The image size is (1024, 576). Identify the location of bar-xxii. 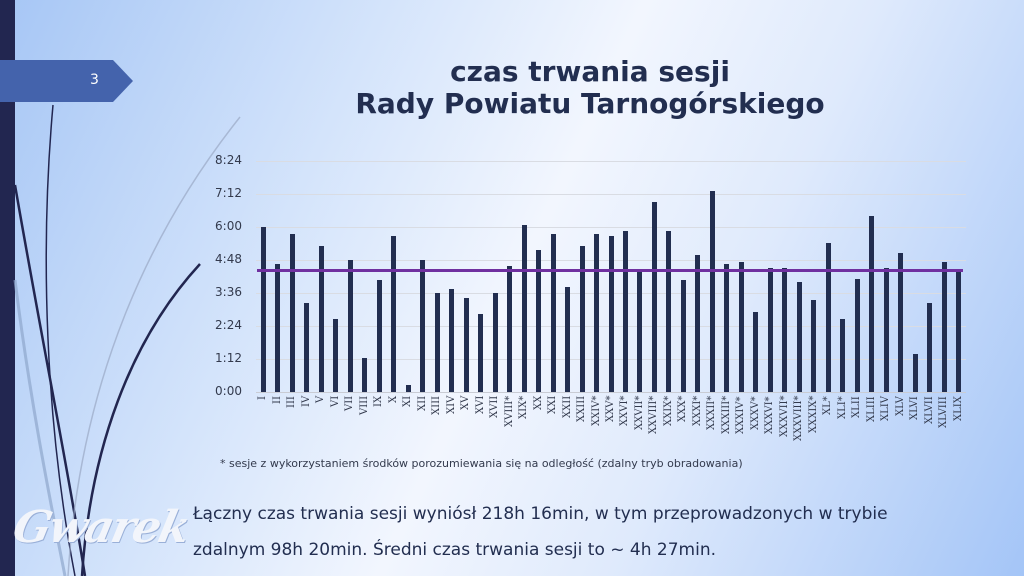
(568, 339).